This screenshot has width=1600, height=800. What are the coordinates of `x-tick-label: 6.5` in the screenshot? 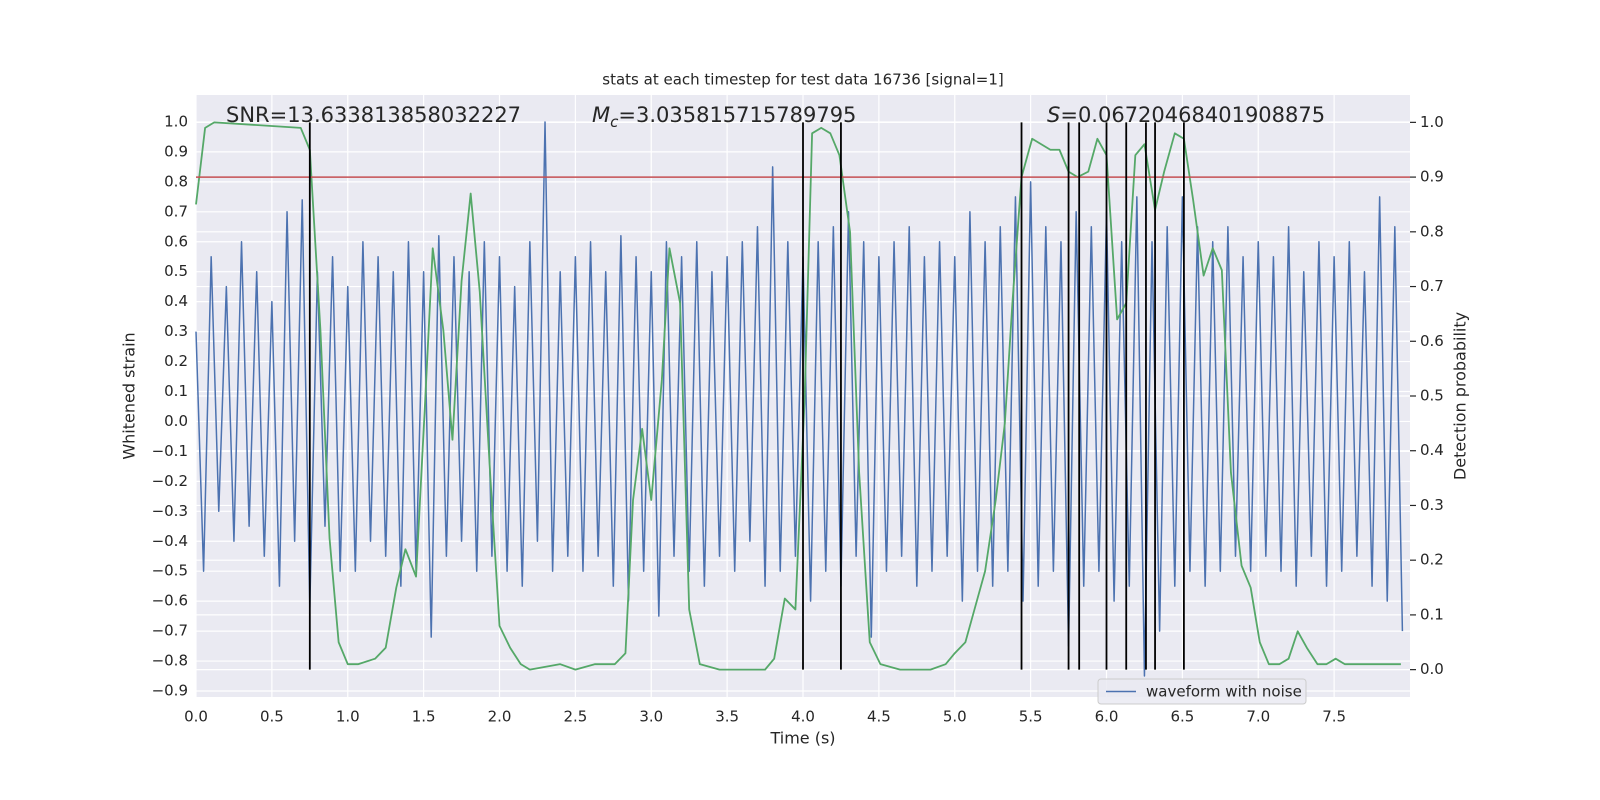 It's located at (1182, 717).